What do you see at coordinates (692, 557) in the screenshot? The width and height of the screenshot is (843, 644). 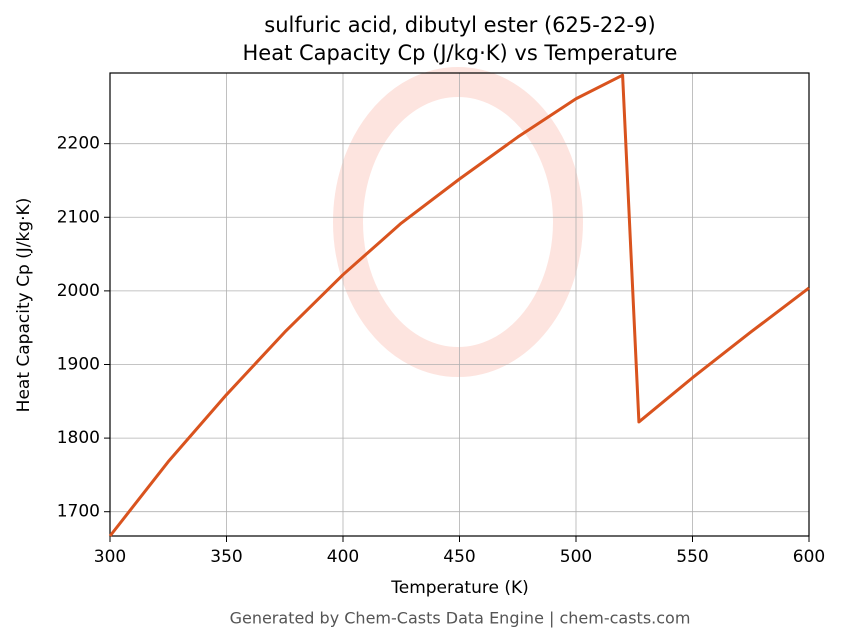 I see `x-tick-label: 550` at bounding box center [692, 557].